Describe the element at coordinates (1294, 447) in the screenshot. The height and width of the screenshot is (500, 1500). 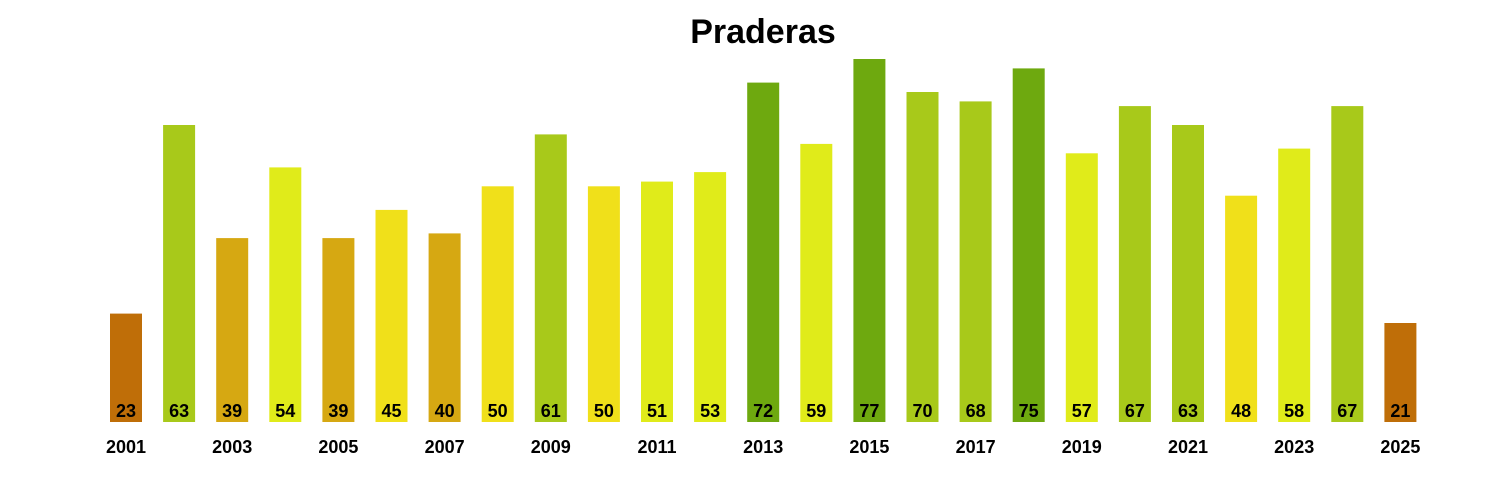
I see `x-tick-2023: 2023` at that location.